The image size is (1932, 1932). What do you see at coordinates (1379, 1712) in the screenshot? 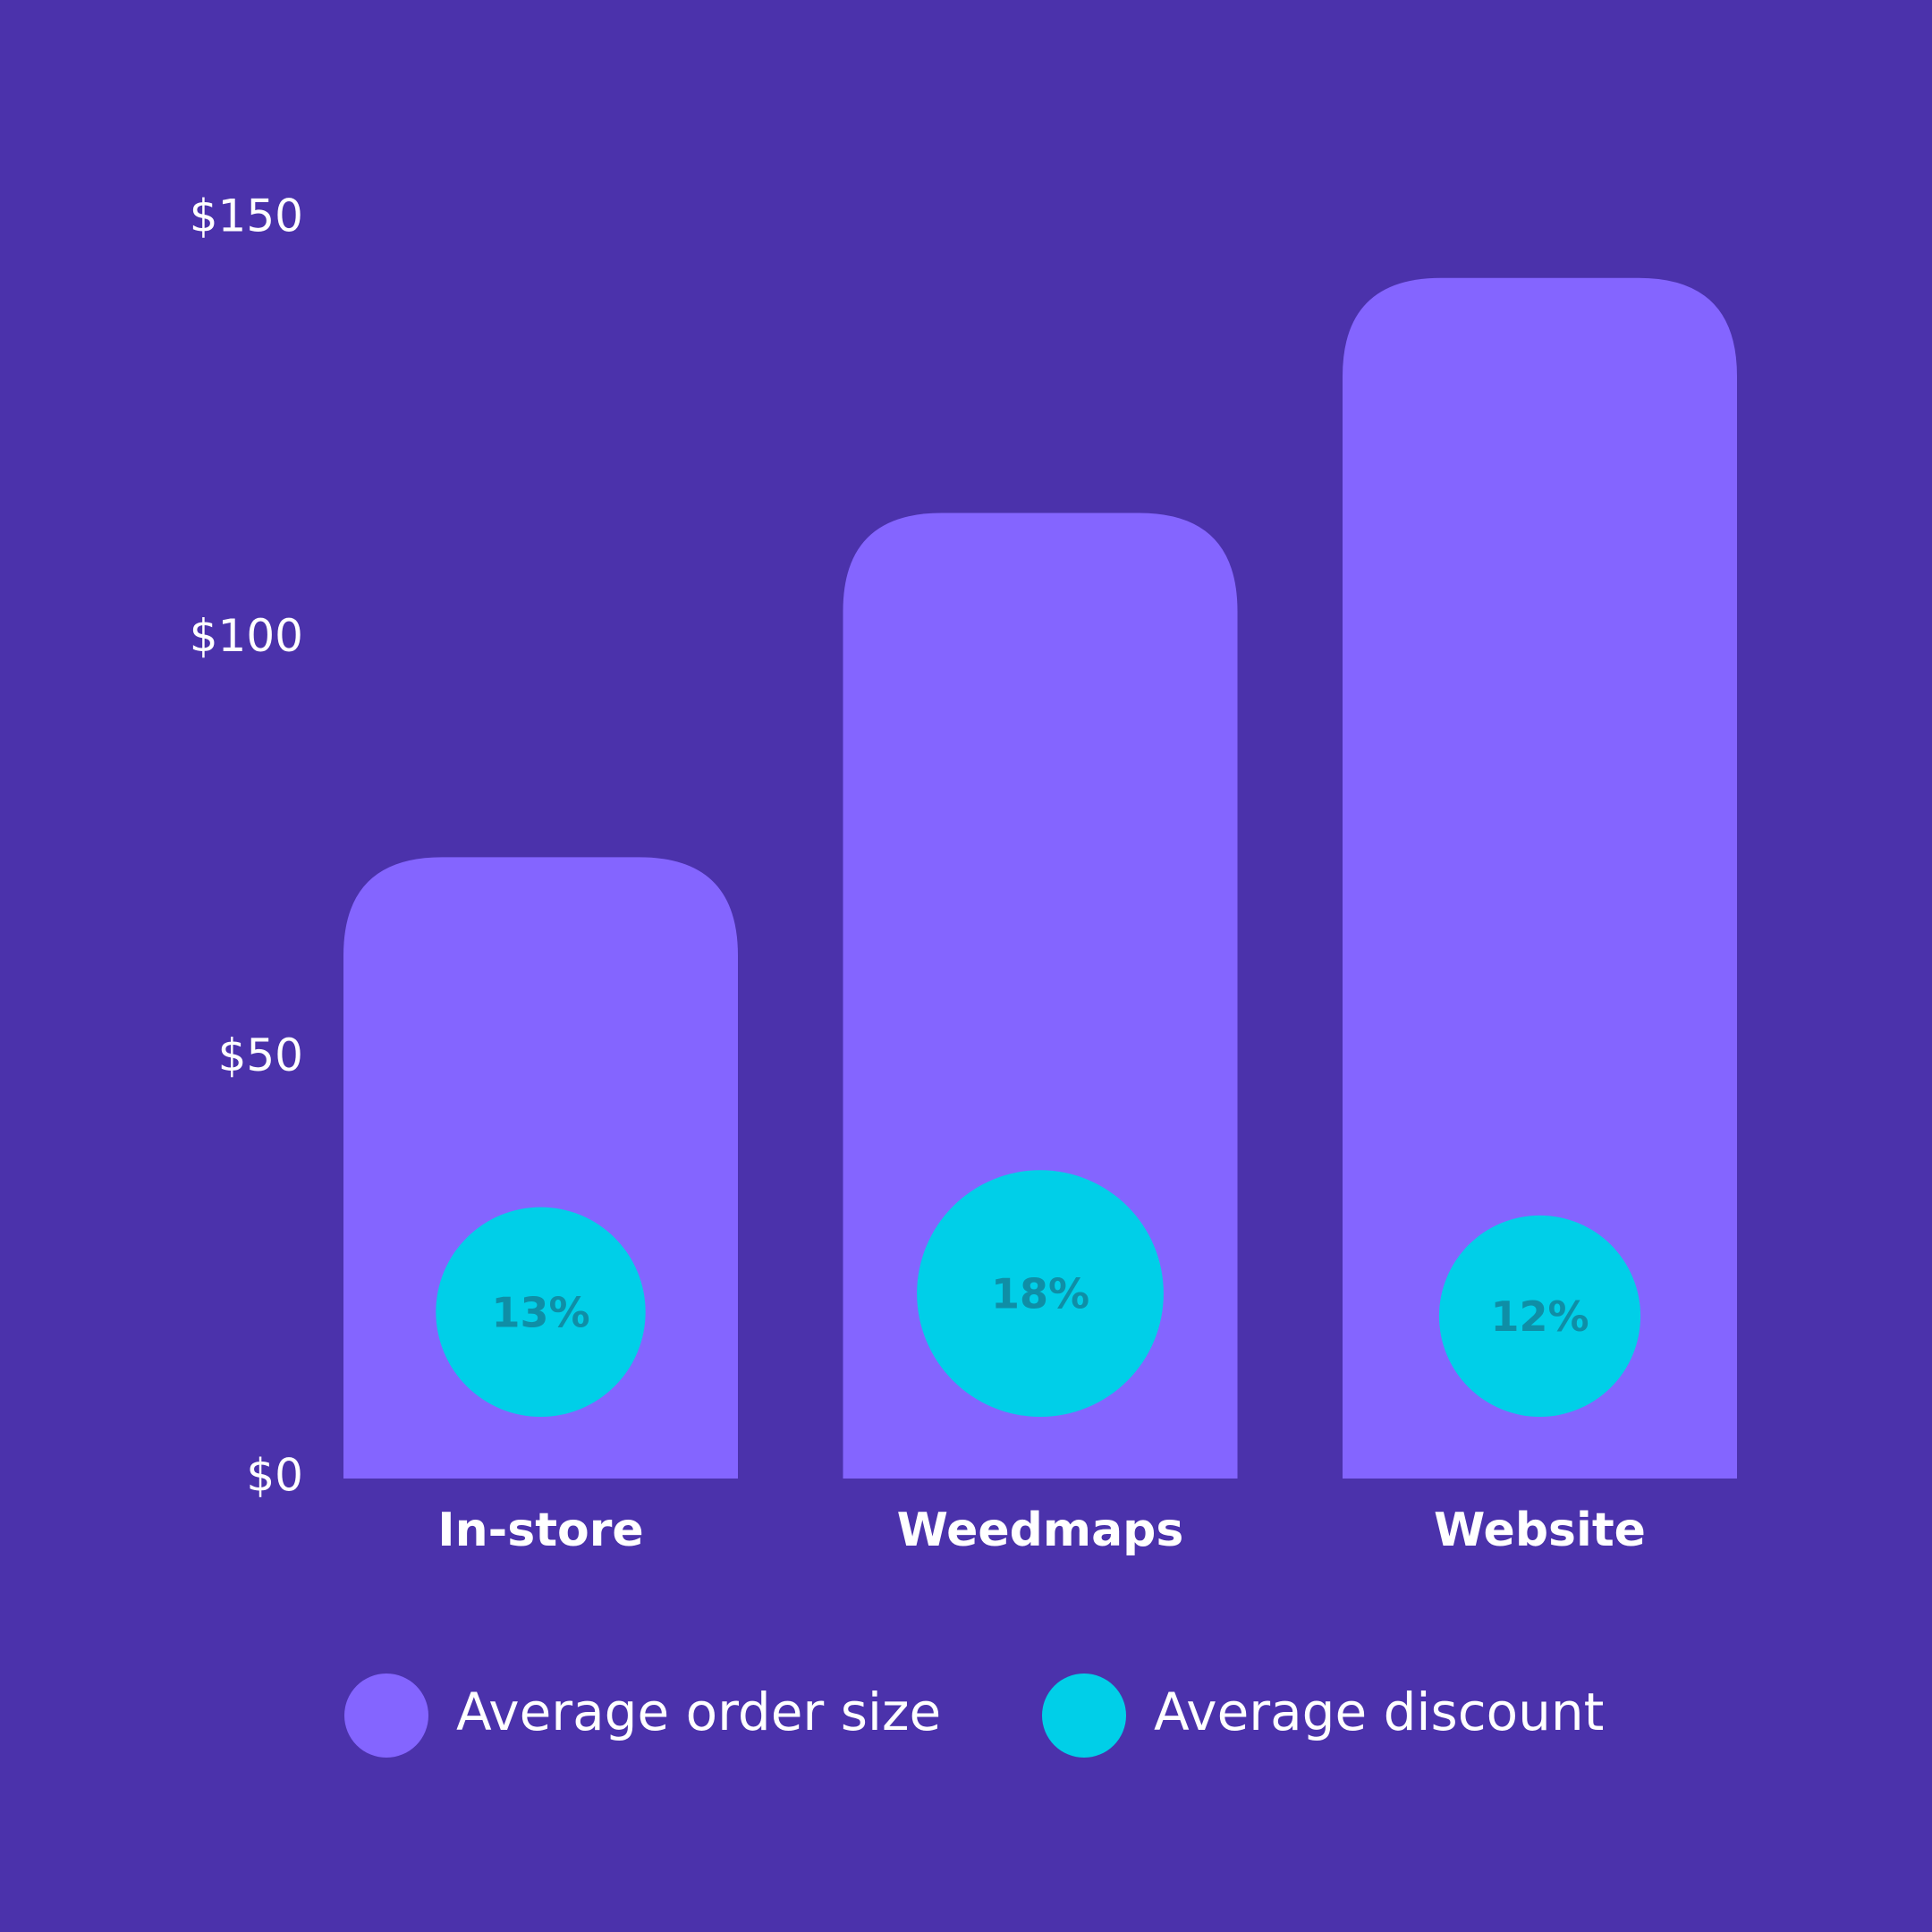
I see `legend-label: Average discount` at bounding box center [1379, 1712].